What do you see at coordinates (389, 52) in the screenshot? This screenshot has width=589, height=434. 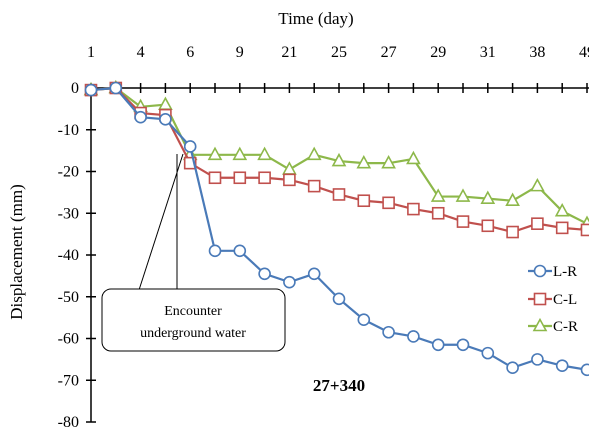 I see `x-tick-label: 27` at bounding box center [389, 52].